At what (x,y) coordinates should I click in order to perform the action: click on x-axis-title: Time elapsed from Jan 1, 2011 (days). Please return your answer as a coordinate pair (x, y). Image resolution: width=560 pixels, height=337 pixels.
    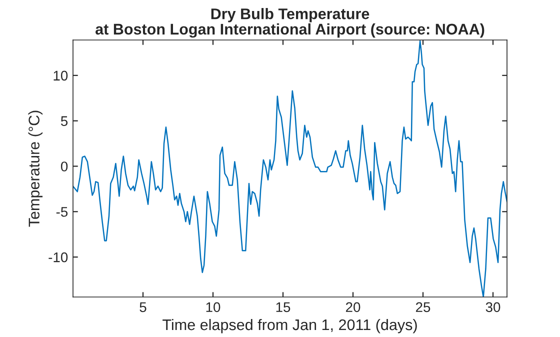
    Looking at the image, I should click on (289, 326).